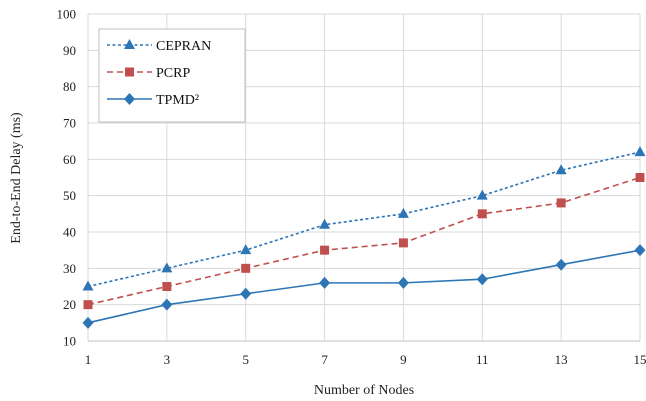 This screenshot has width=646, height=401. Describe the element at coordinates (403, 359) in the screenshot. I see `x-tick-label: 9` at that location.